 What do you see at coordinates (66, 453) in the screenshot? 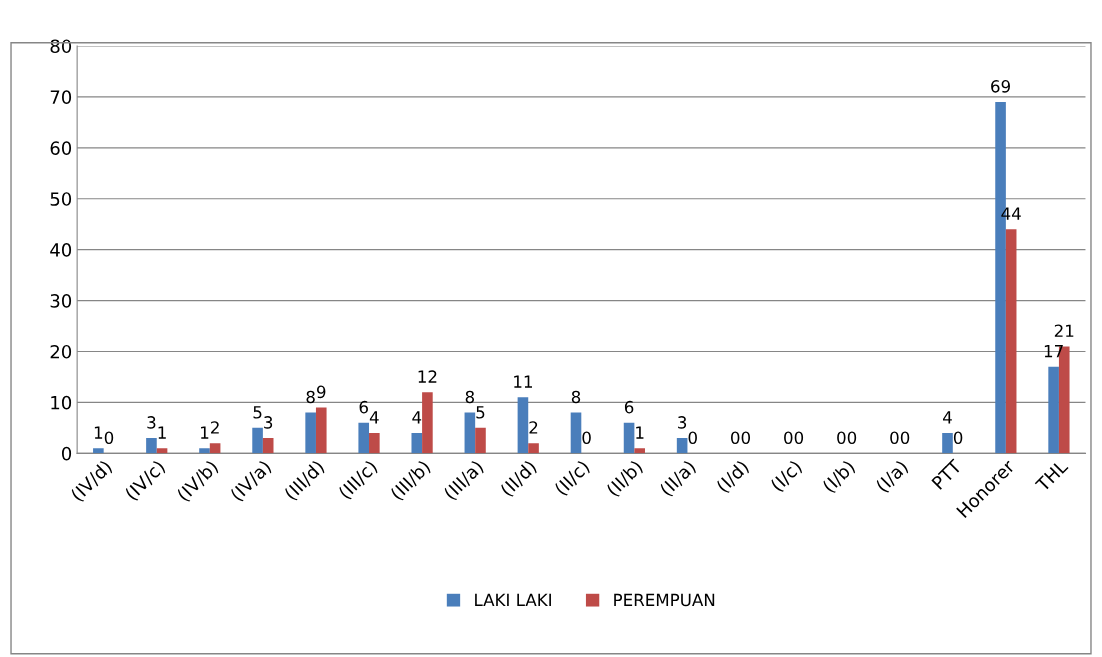
I see `y-tick-label: 0` at bounding box center [66, 453].